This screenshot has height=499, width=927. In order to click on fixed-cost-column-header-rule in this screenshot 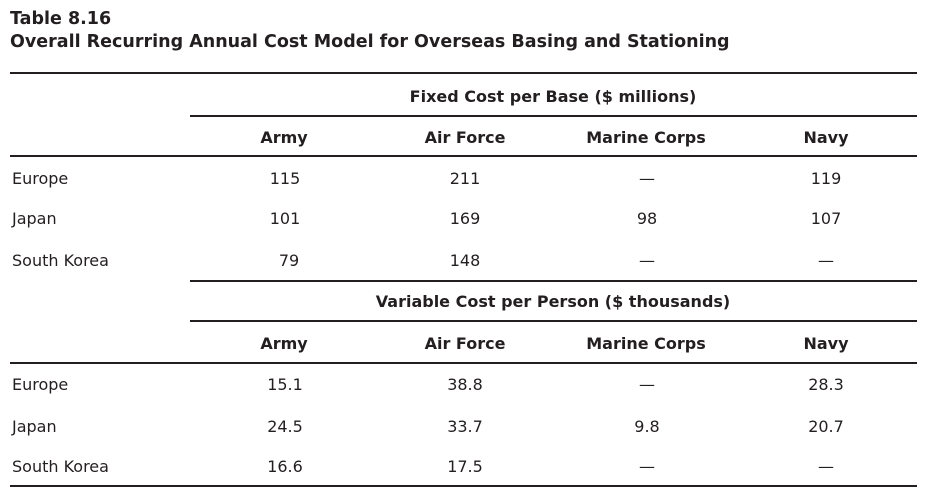, I will do `click(463, 156)`.